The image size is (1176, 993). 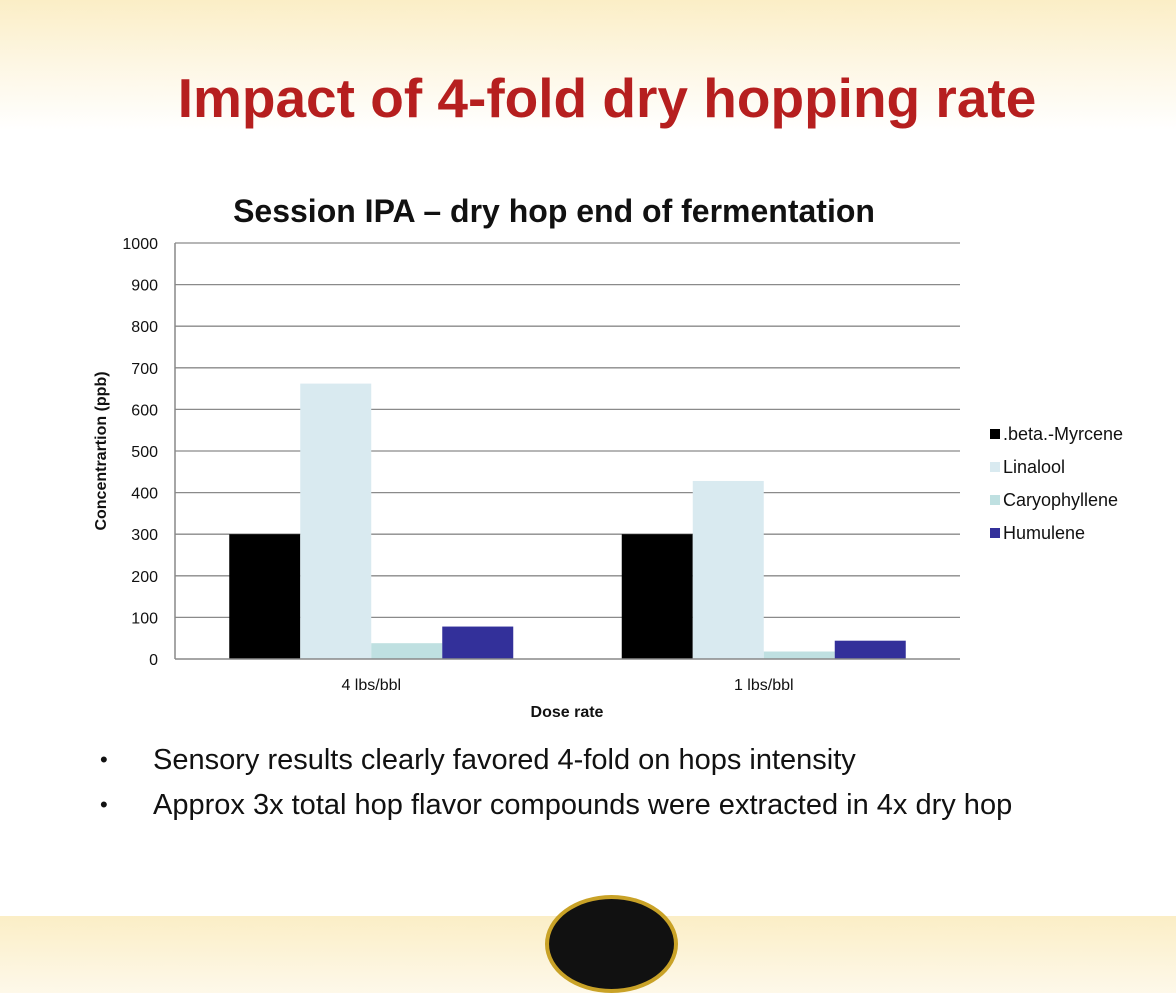 I want to click on seal-logo, so click(x=611, y=944).